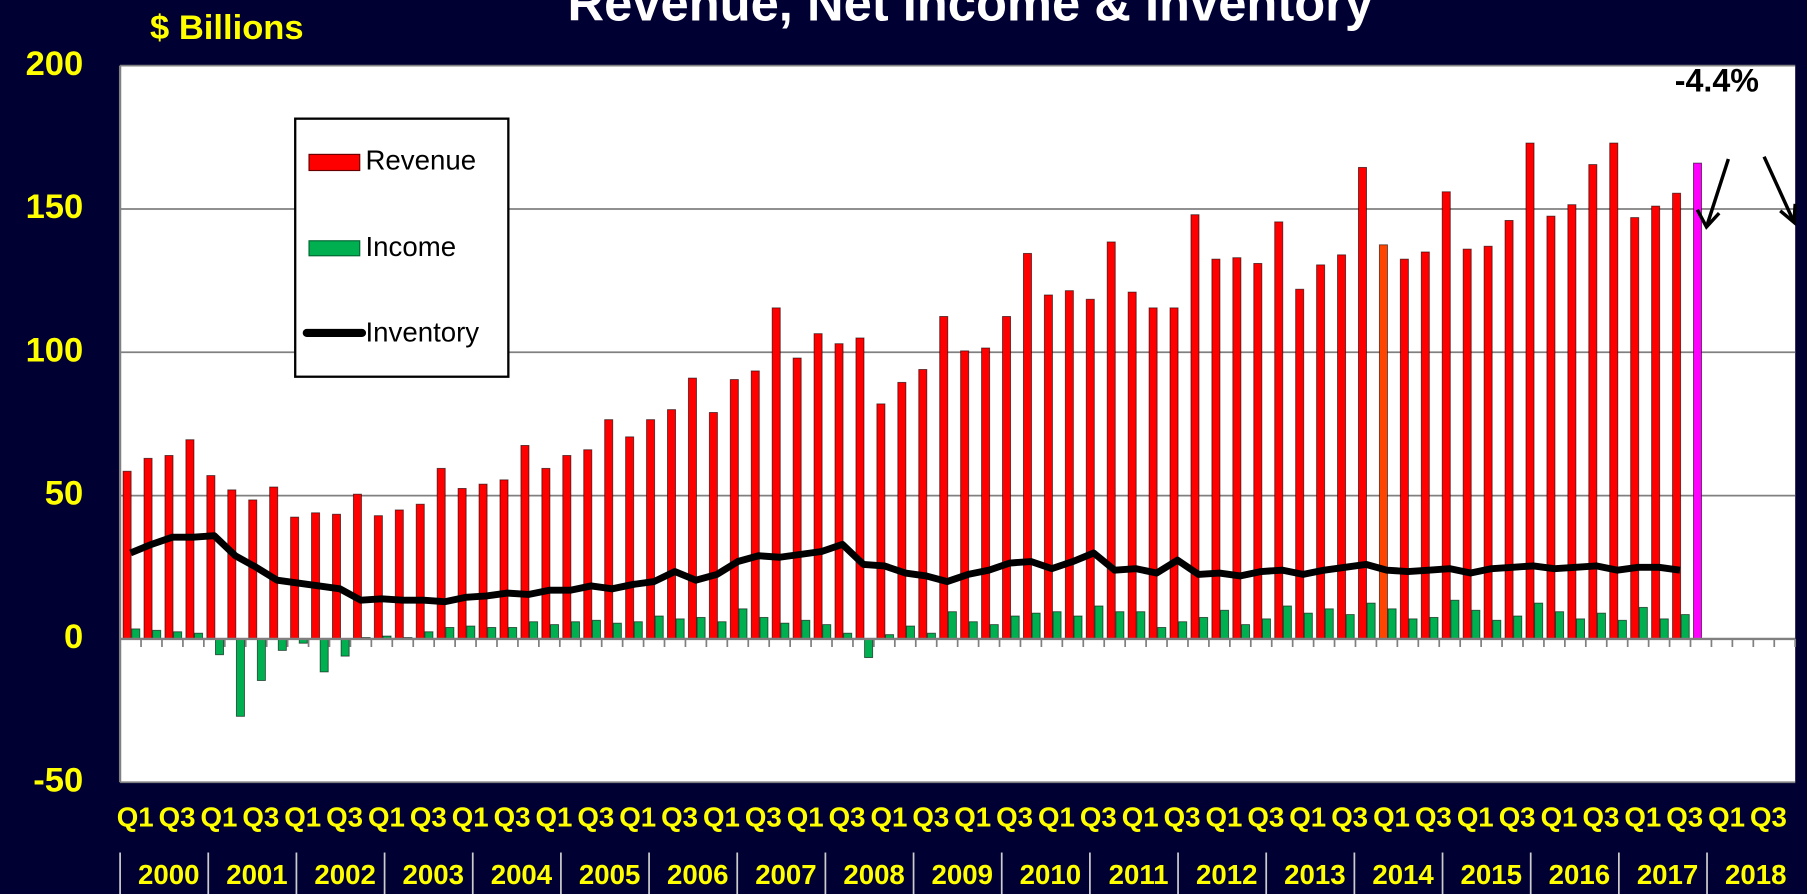 The width and height of the screenshot is (1807, 894). I want to click on year-label: 2000, so click(168, 874).